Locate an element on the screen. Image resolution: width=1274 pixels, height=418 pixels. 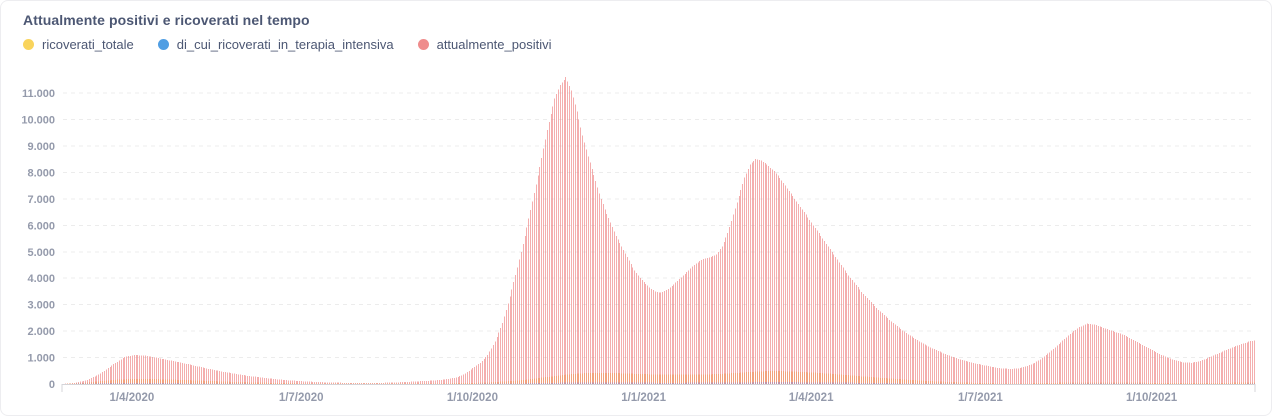
svg-text: 6.000 is located at coordinates (41, 226).